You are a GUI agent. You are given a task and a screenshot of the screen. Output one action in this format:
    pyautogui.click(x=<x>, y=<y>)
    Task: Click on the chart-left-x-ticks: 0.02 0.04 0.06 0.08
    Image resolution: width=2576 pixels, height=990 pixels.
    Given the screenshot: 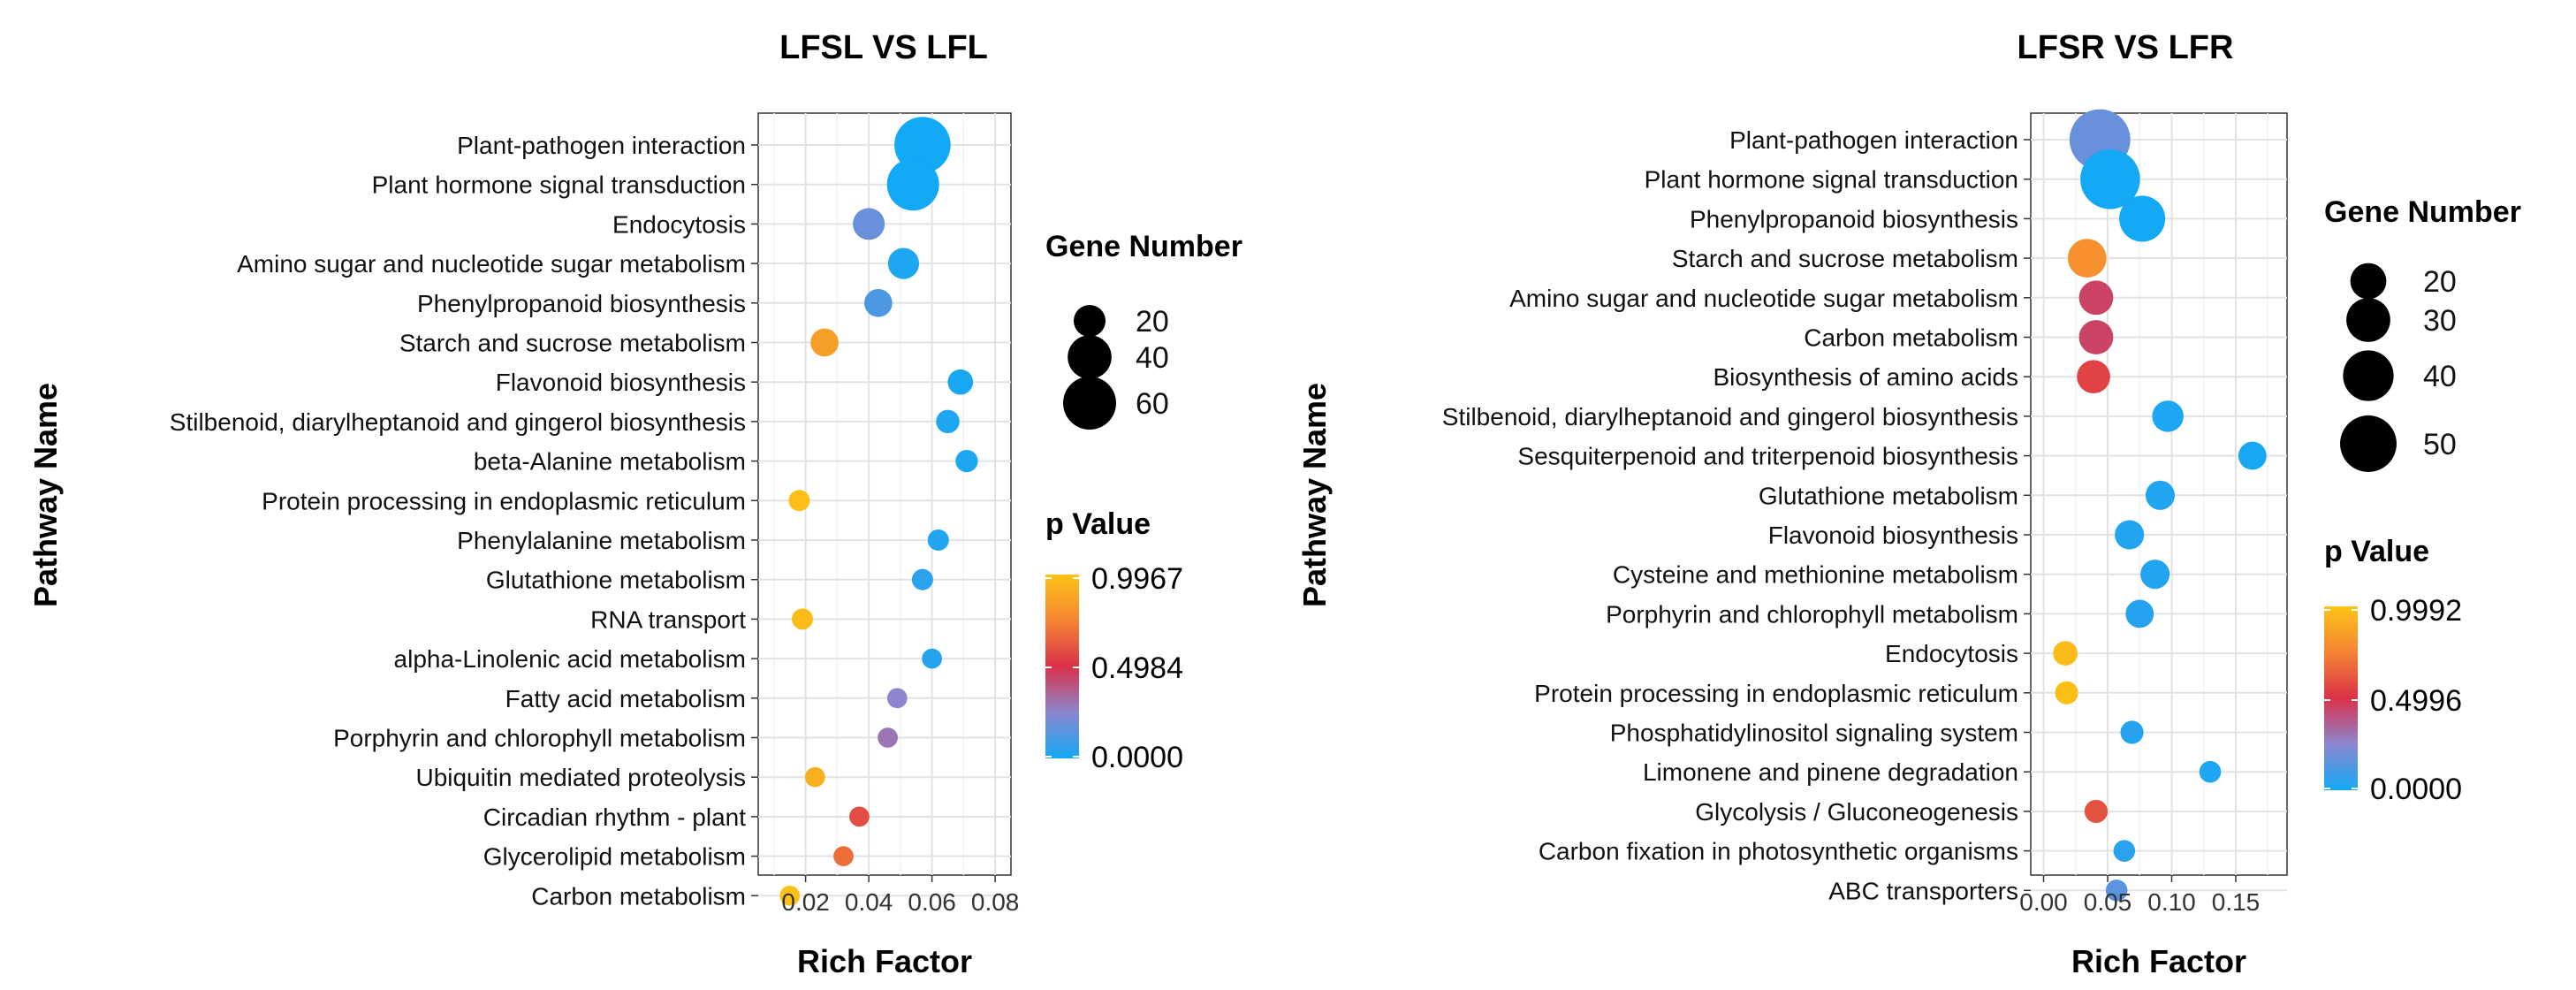 What is the action you would take?
    pyautogui.click(x=900, y=895)
    